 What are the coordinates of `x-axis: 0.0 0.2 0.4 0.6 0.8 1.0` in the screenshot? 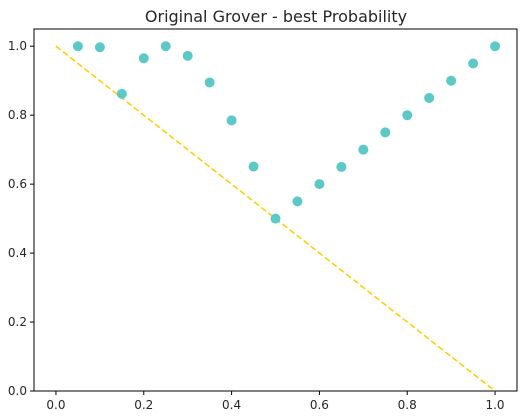 It's located at (275, 401).